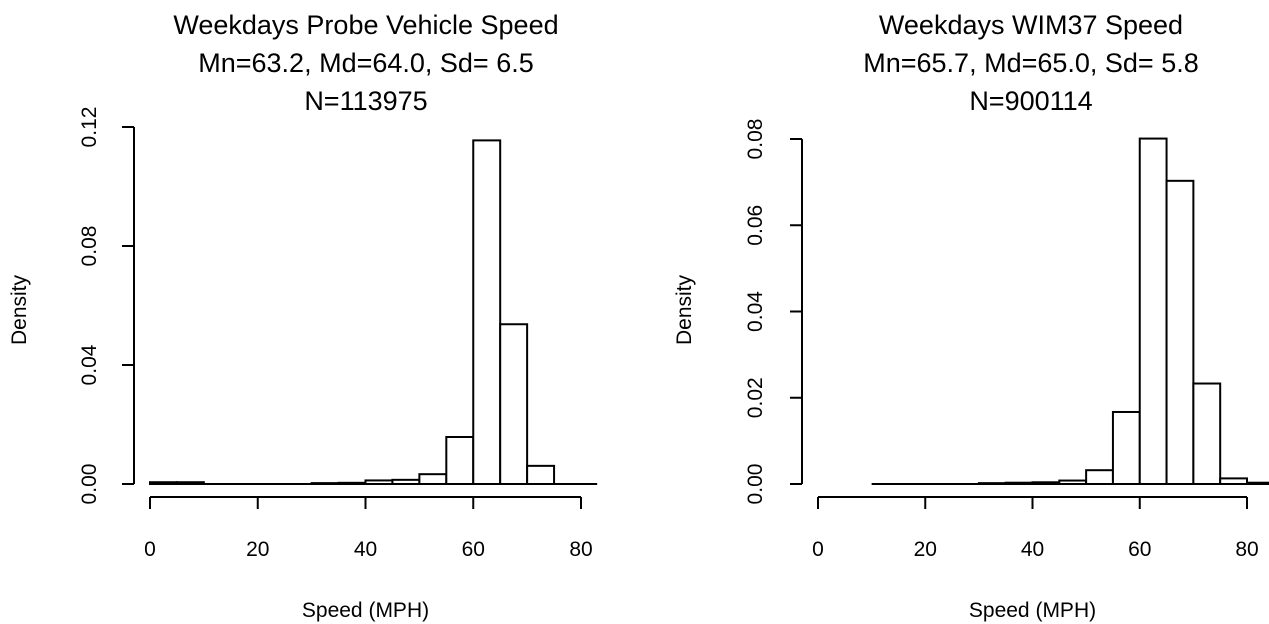 This screenshot has width=1269, height=624. I want to click on chart-title-line-2: Mn=63.2, Md=64.0, Sd= 6.5, so click(365, 63).